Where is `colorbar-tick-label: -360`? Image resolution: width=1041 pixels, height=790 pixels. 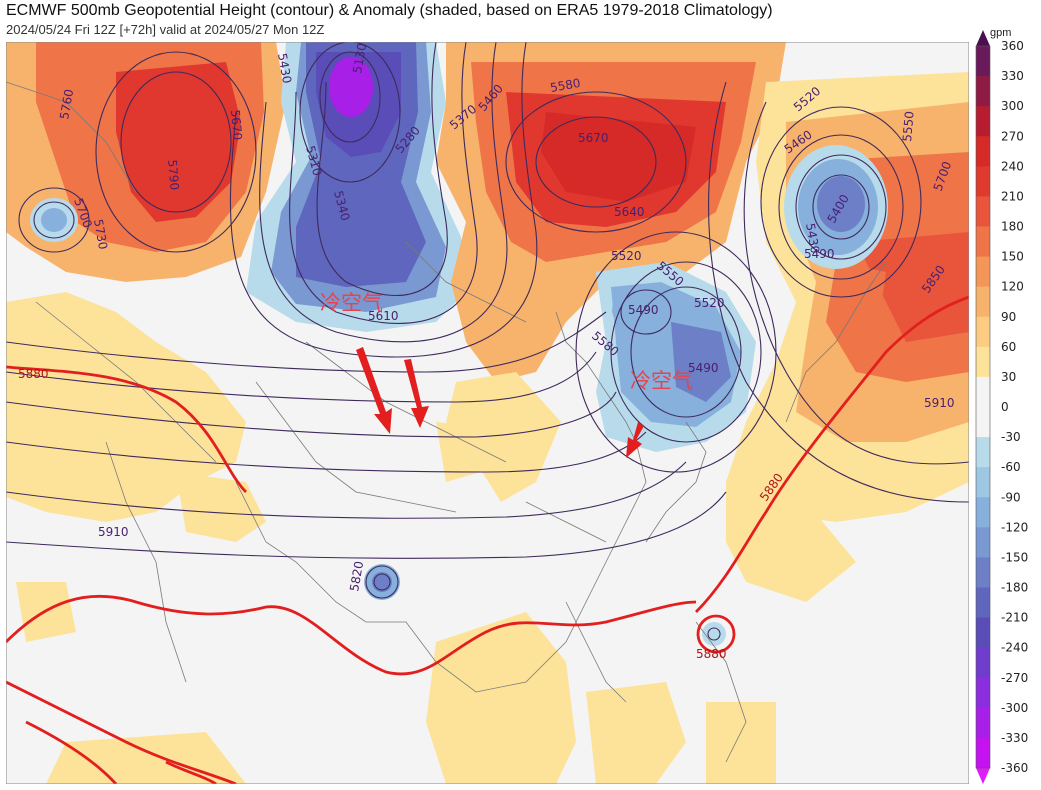 colorbar-tick-label: -360 is located at coordinates (1014, 768).